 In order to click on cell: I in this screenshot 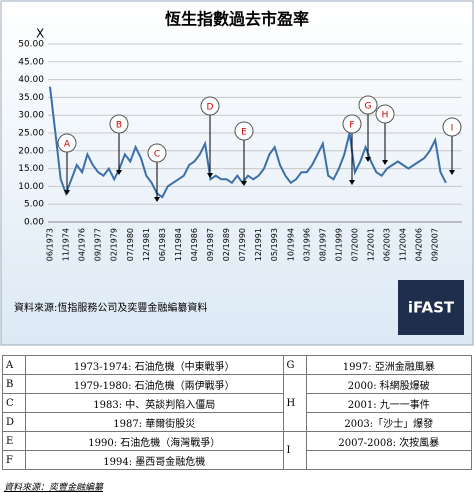, I will do `click(294, 450)`.